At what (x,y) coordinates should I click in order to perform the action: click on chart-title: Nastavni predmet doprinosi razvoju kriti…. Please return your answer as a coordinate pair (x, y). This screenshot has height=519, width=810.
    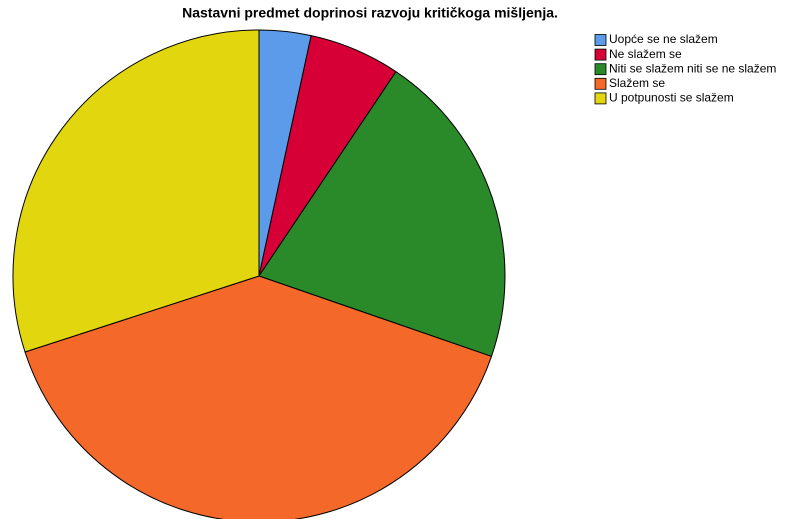
    Looking at the image, I should click on (370, 13).